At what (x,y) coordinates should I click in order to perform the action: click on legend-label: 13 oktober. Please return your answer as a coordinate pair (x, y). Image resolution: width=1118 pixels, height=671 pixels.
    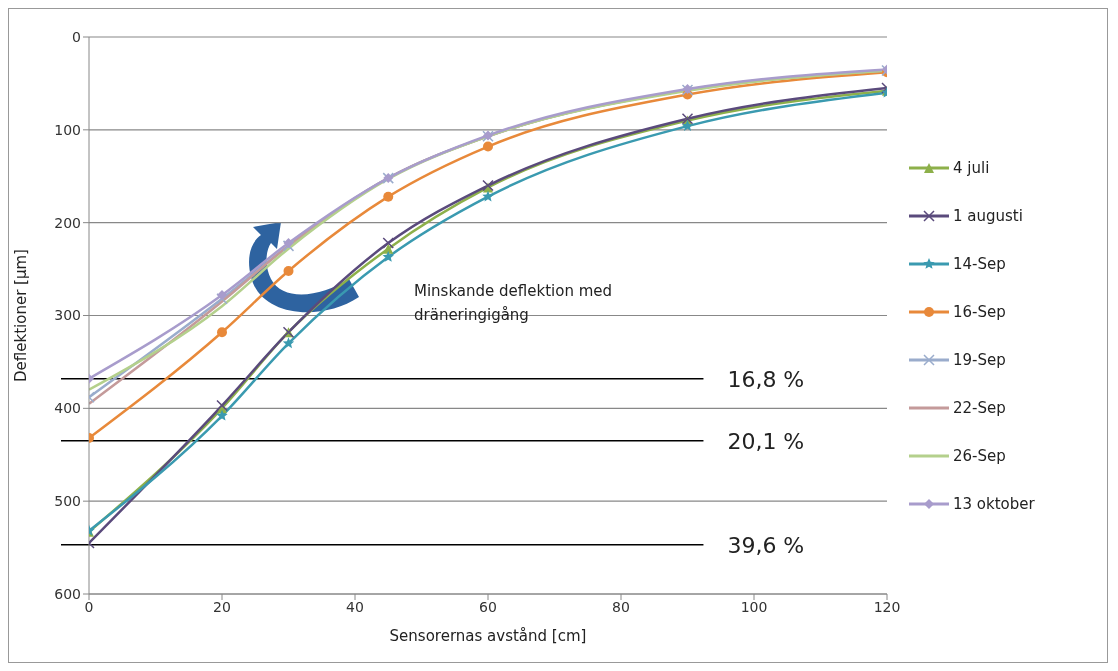
    Looking at the image, I should click on (994, 503).